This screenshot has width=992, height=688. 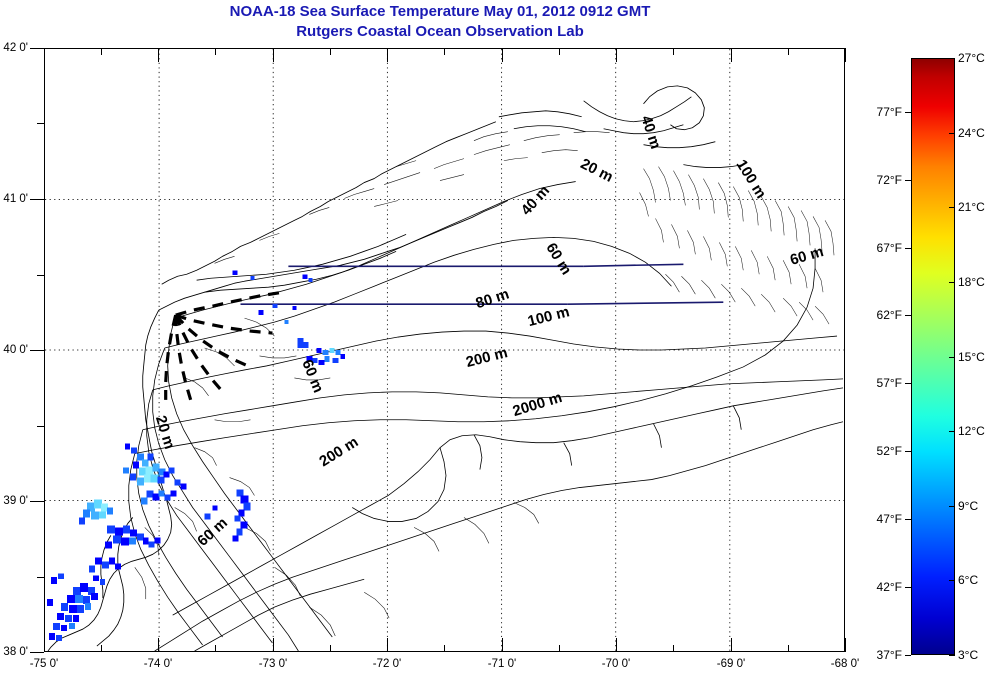 What do you see at coordinates (223, 345) in the screenshot?
I see `shipping-lanes-overlay` at bounding box center [223, 345].